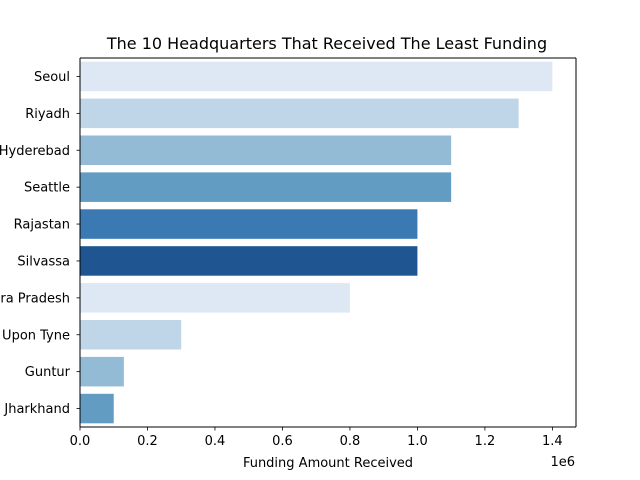  I want to click on x-tick-label: 1.0, so click(417, 441).